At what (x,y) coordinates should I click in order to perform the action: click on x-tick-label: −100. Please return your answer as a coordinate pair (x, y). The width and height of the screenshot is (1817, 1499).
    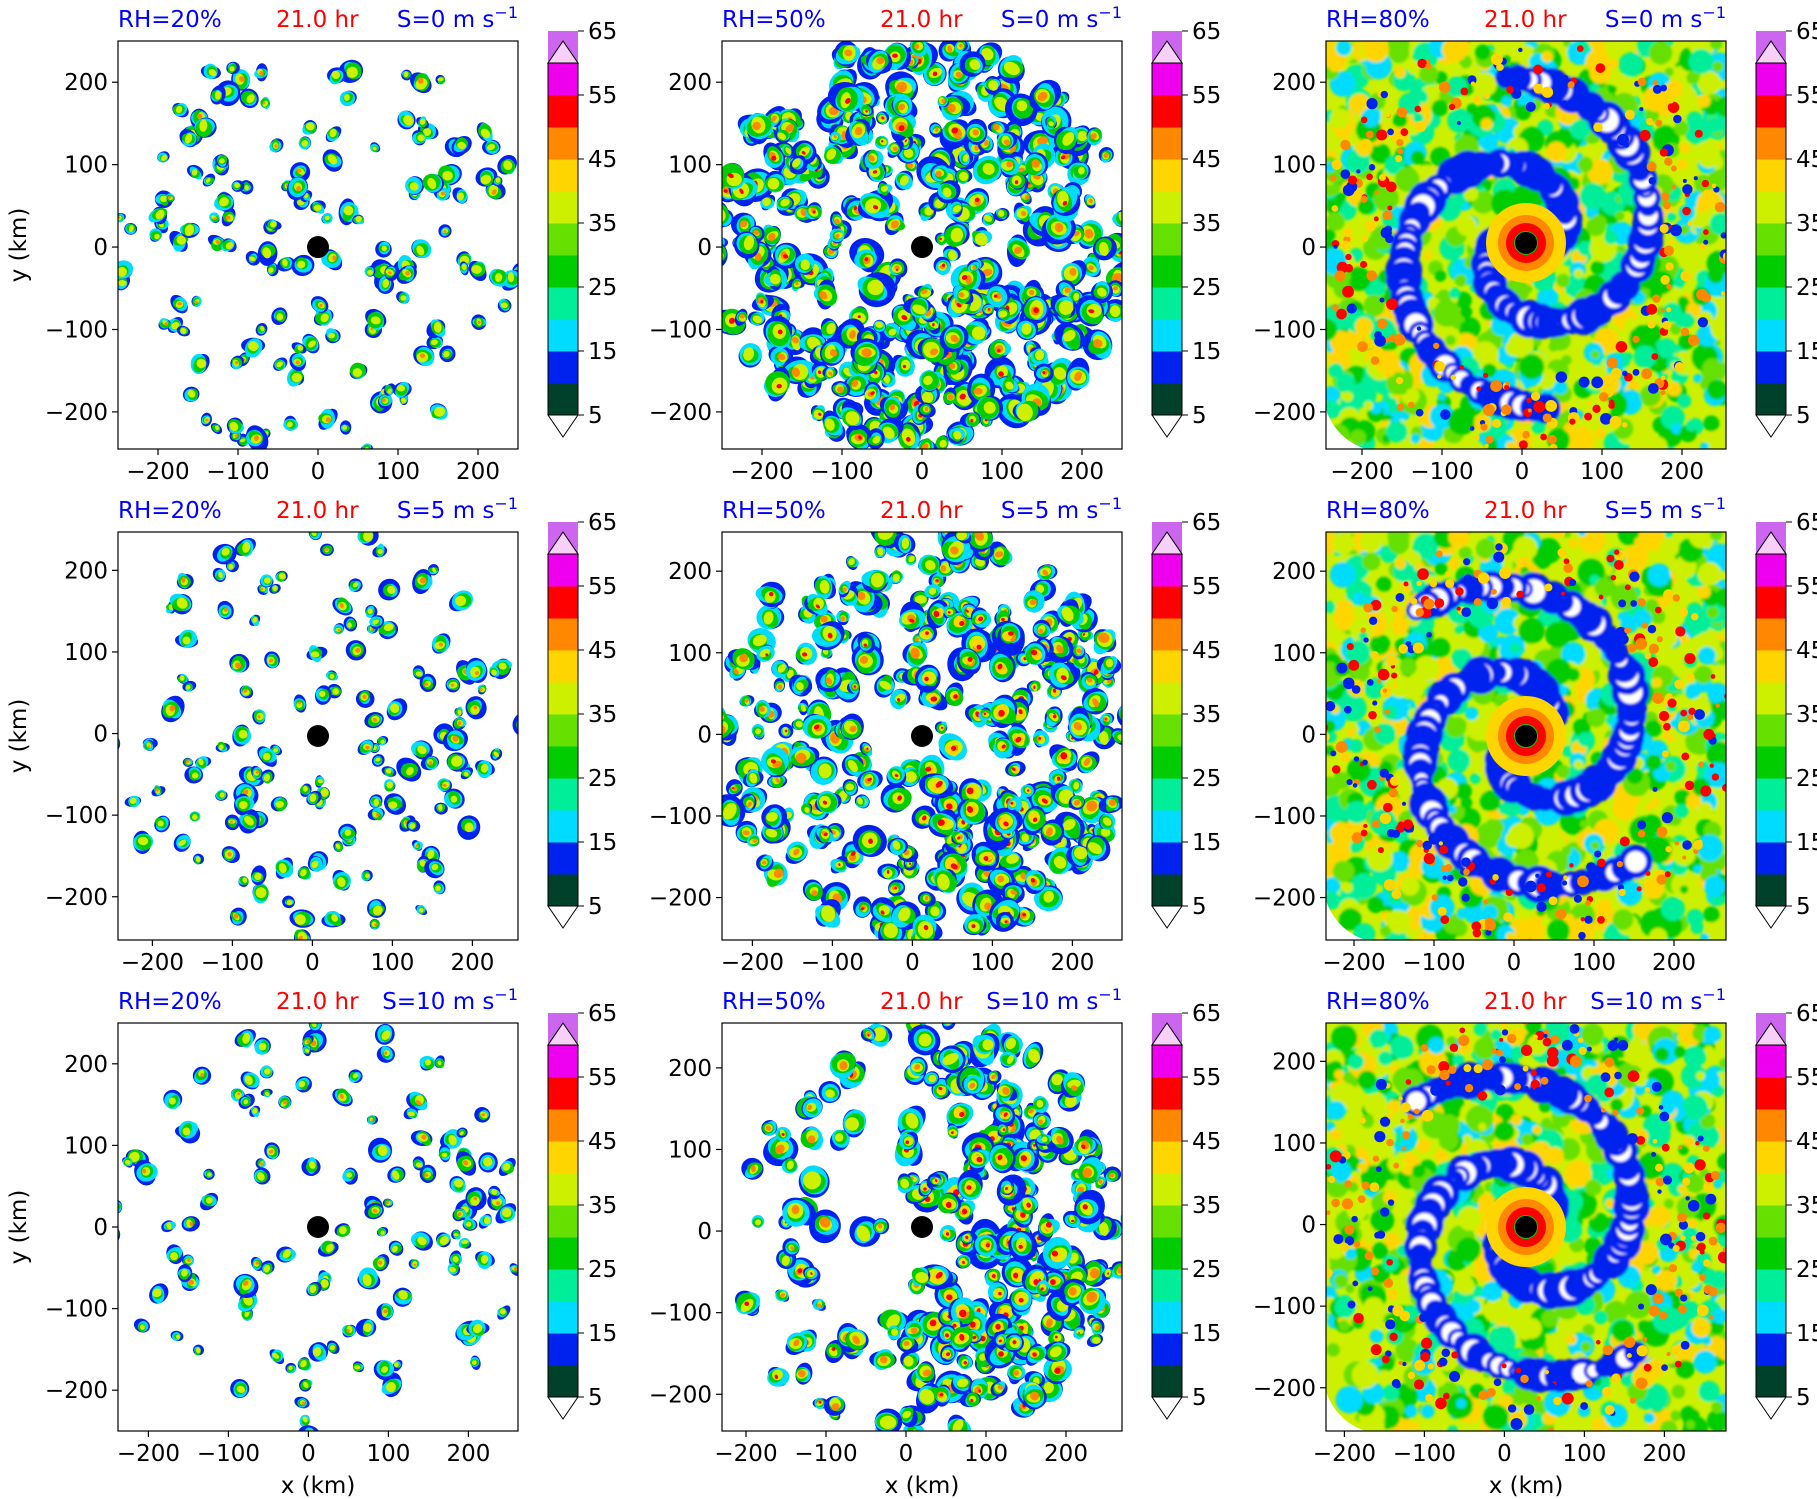
    Looking at the image, I should click on (228, 1454).